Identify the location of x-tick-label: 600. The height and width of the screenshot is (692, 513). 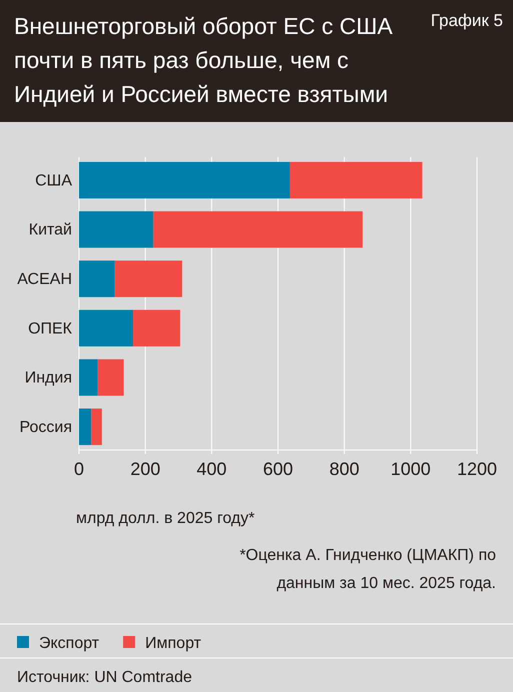
(278, 468).